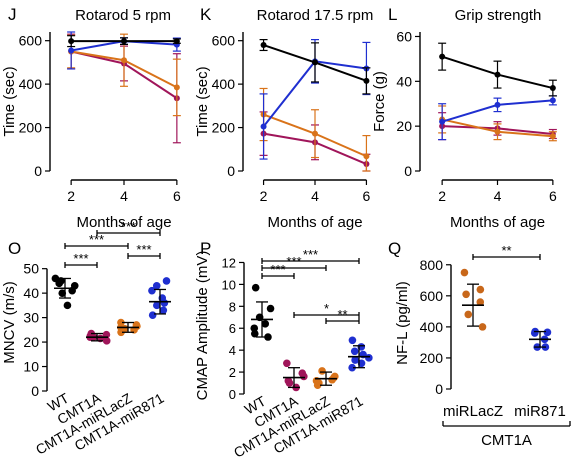 The image size is (574, 463). What do you see at coordinates (123, 15) in the screenshot?
I see `panel-j-title: Rotarod 5 rpm` at bounding box center [123, 15].